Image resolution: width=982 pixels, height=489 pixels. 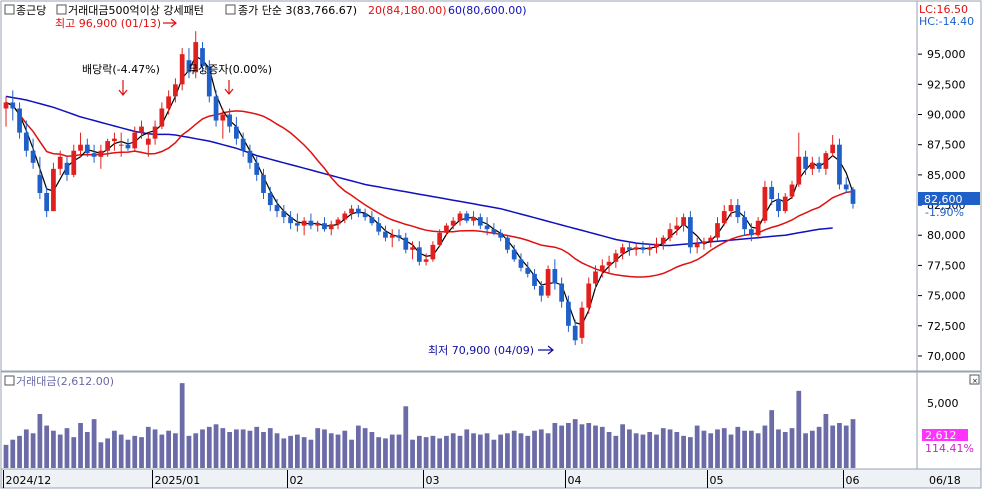 I want to click on indicator-checkbox, so click(x=61, y=9).